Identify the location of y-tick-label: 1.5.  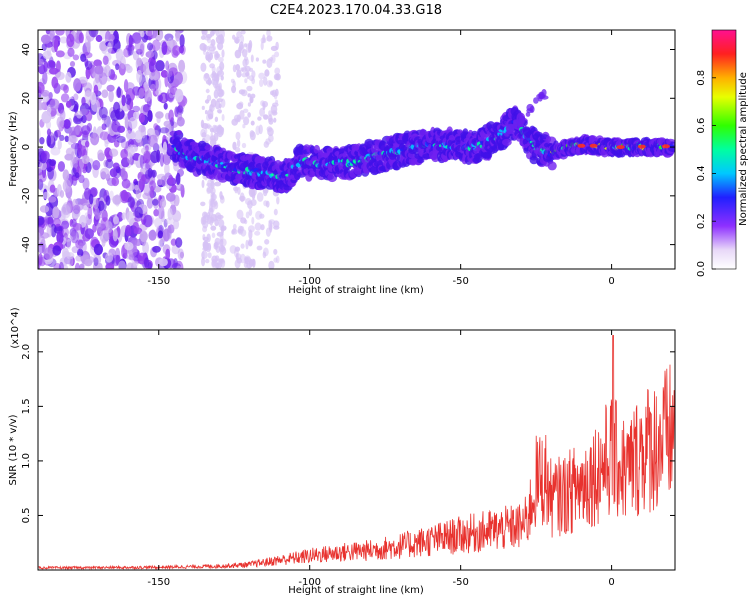
(26, 406).